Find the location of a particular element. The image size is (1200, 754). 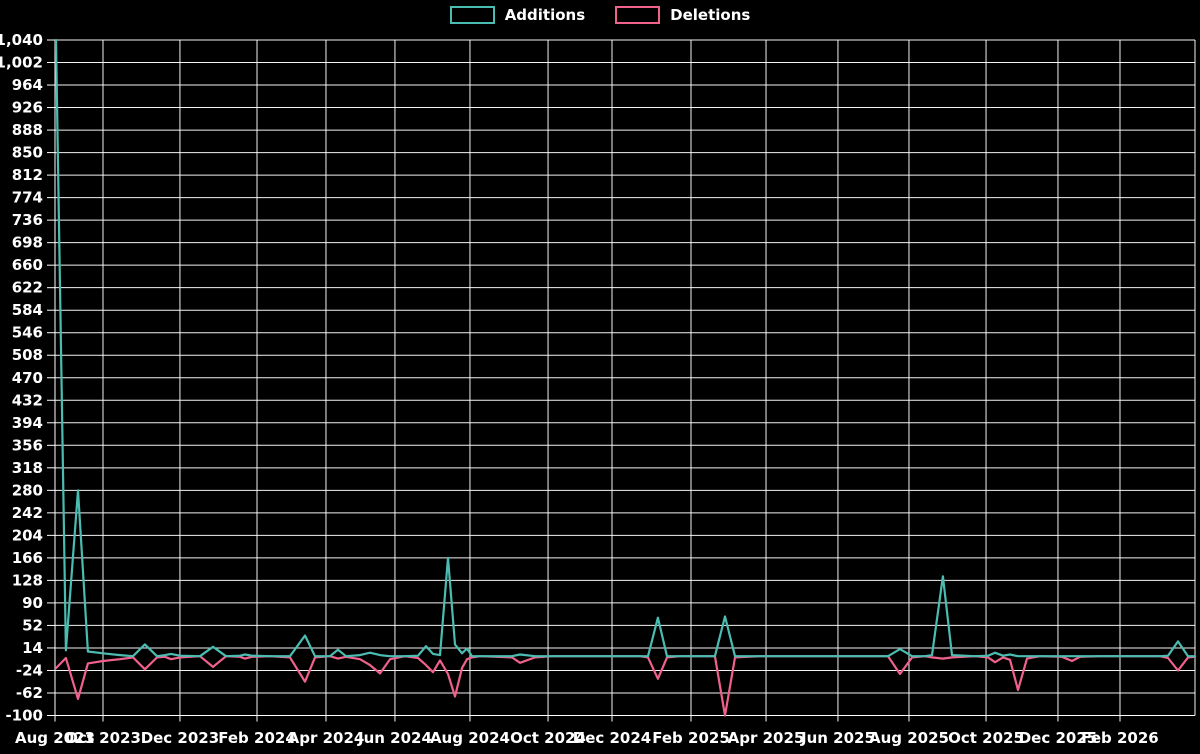

x-tick-label: Feb 2025 is located at coordinates (691, 738).